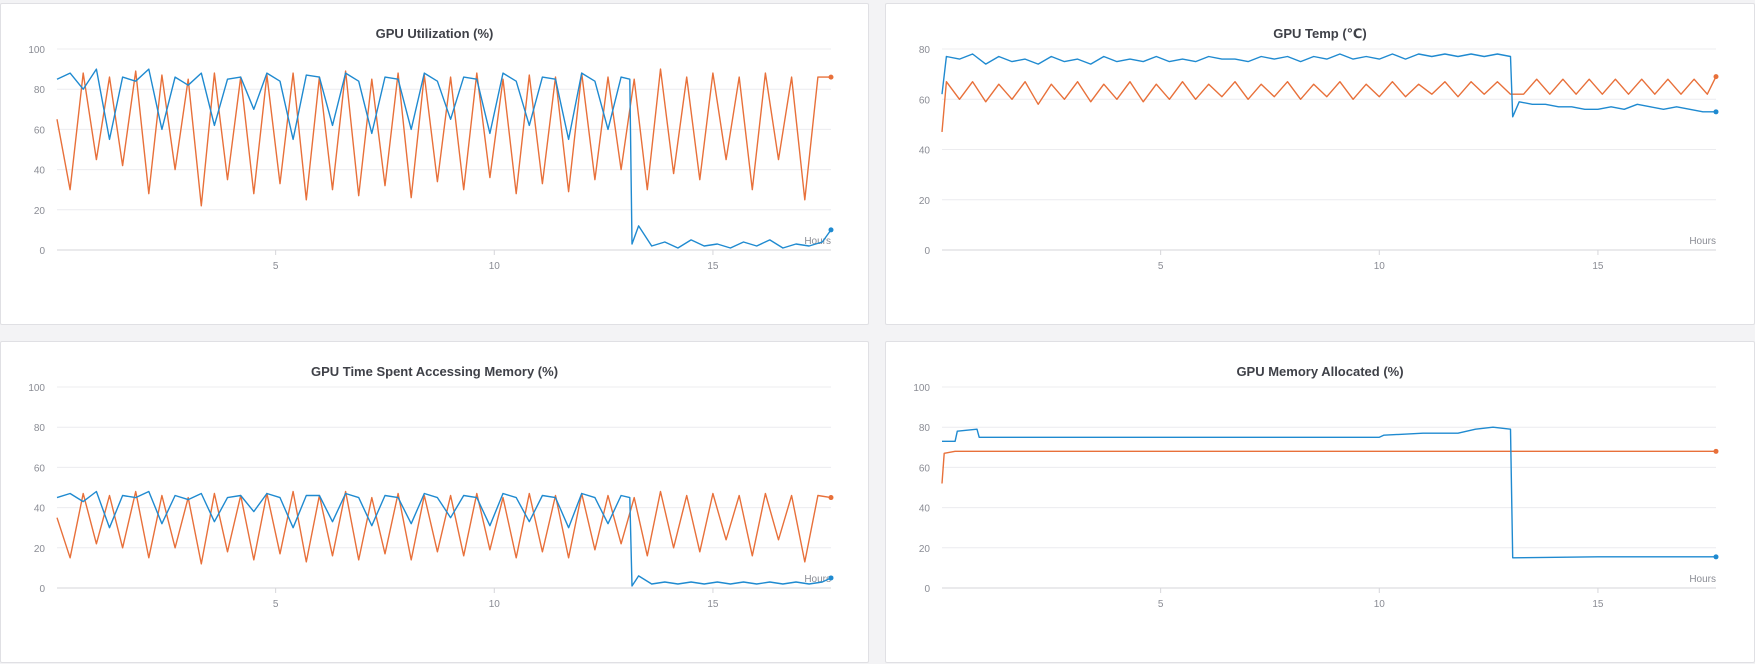  I want to click on chart-title: GPU Time Spent Accessing Memory (%), so click(434, 371).